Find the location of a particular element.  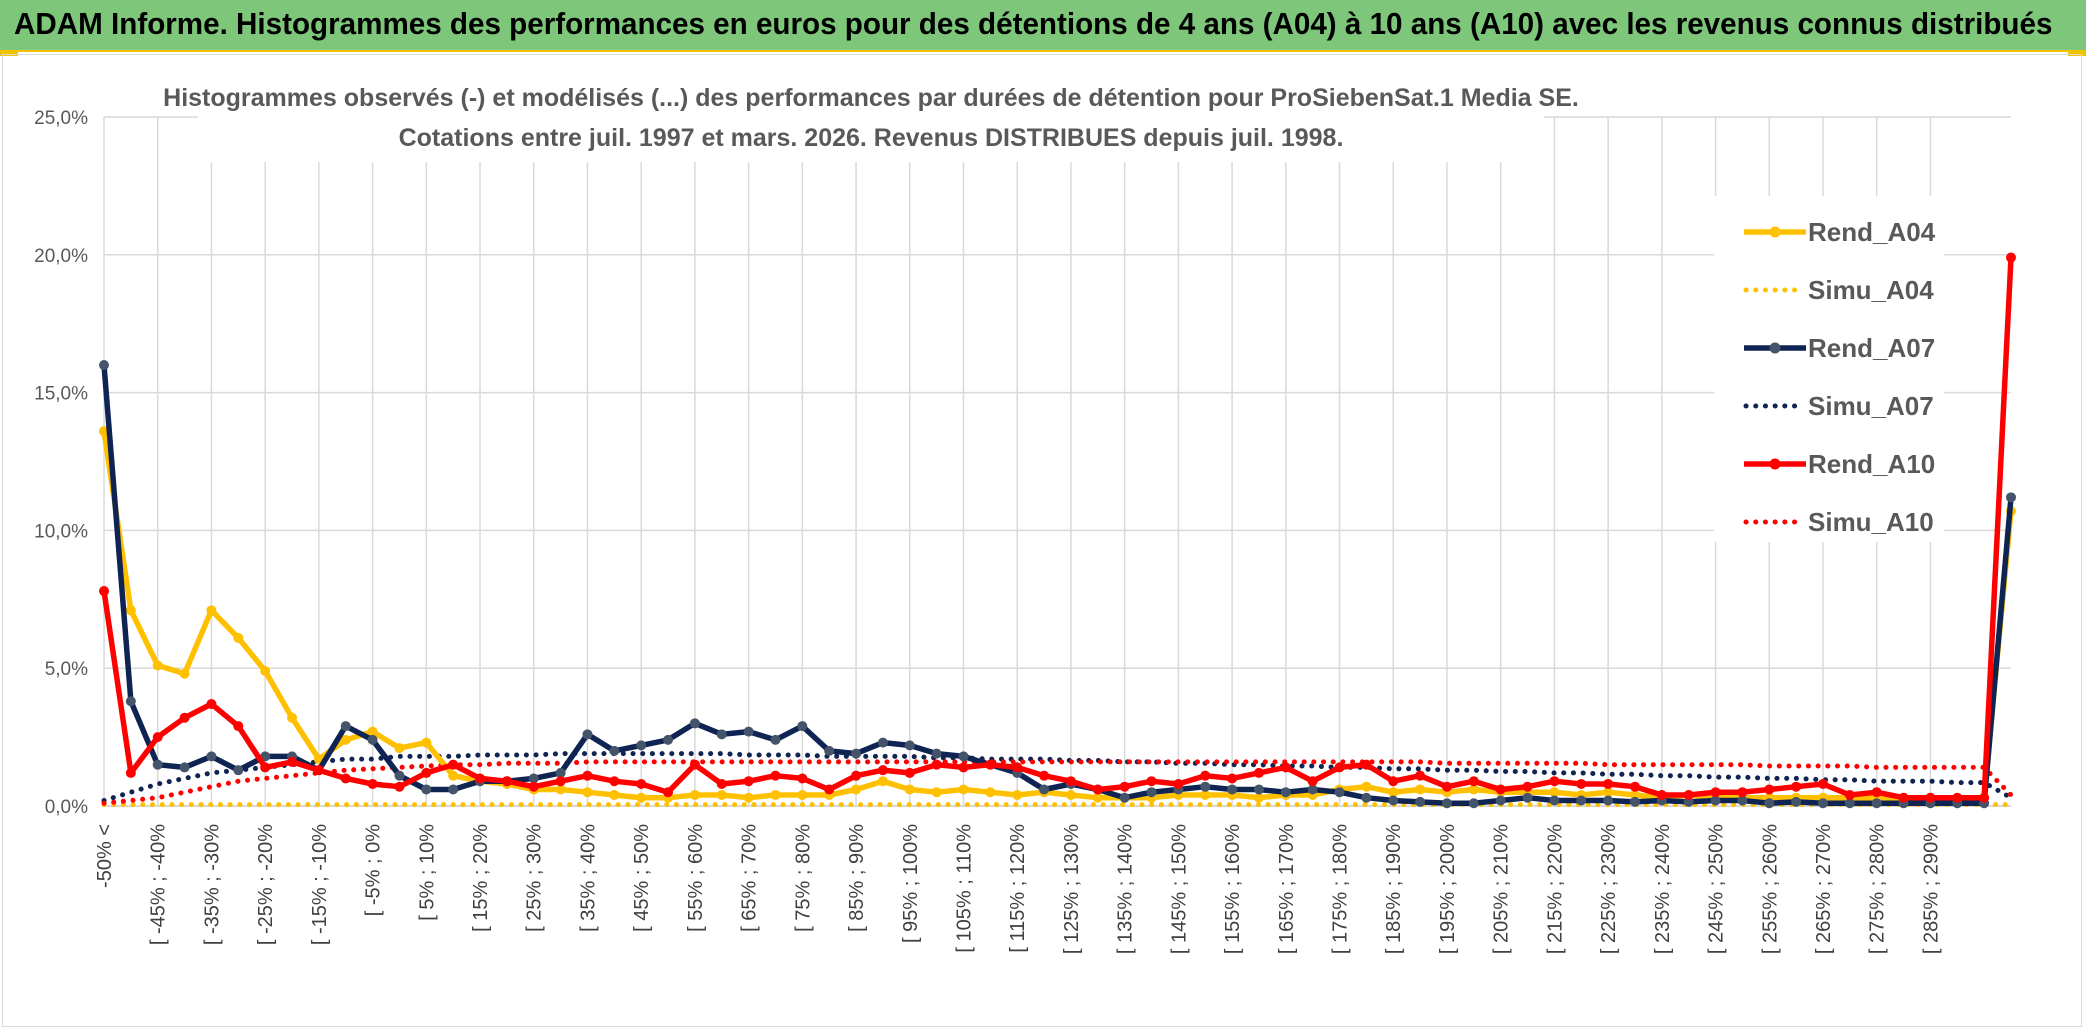

x-tick-label: [ 215% ; 220% is located at coordinates (1555, 889).